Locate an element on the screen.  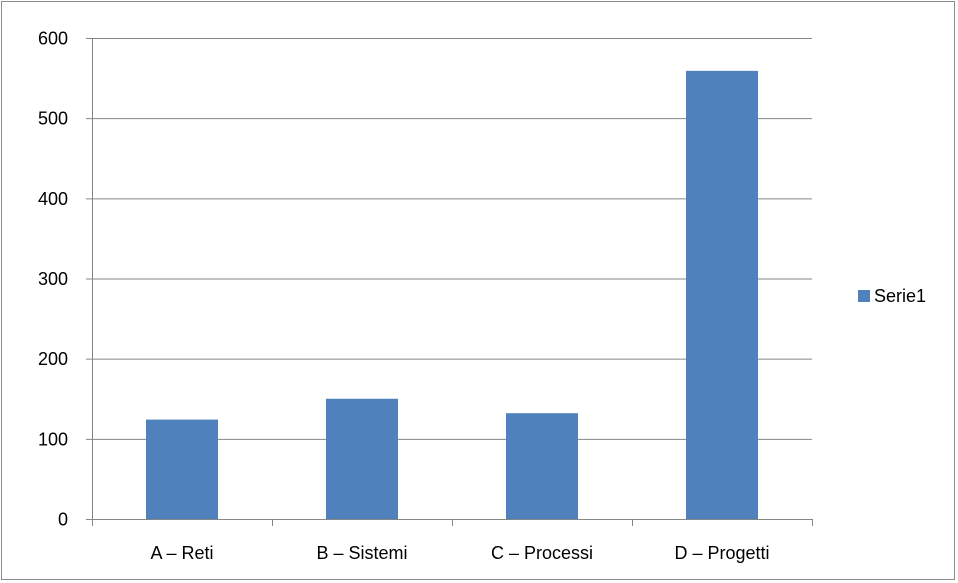
x-tick-label: D – Progetti is located at coordinates (721, 553).